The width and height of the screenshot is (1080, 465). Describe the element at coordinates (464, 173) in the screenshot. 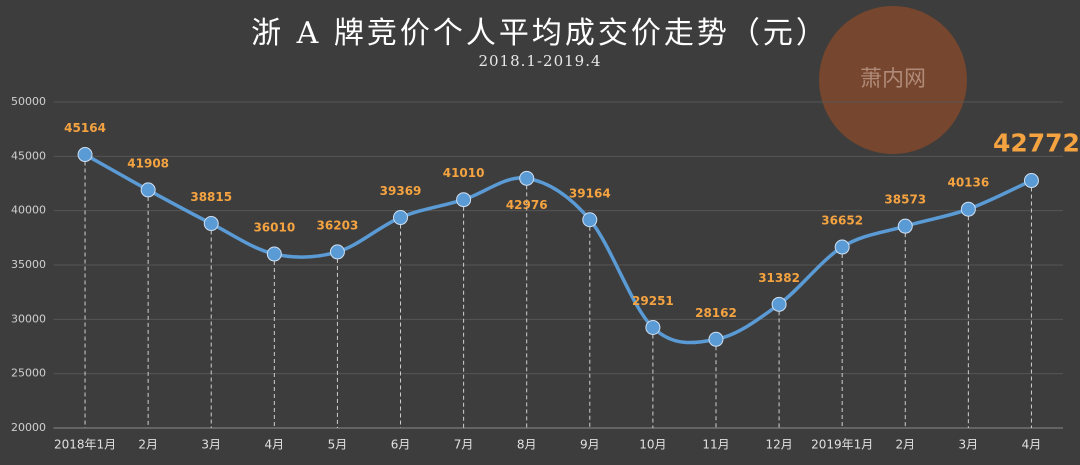

I see `data-label: 41010` at that location.